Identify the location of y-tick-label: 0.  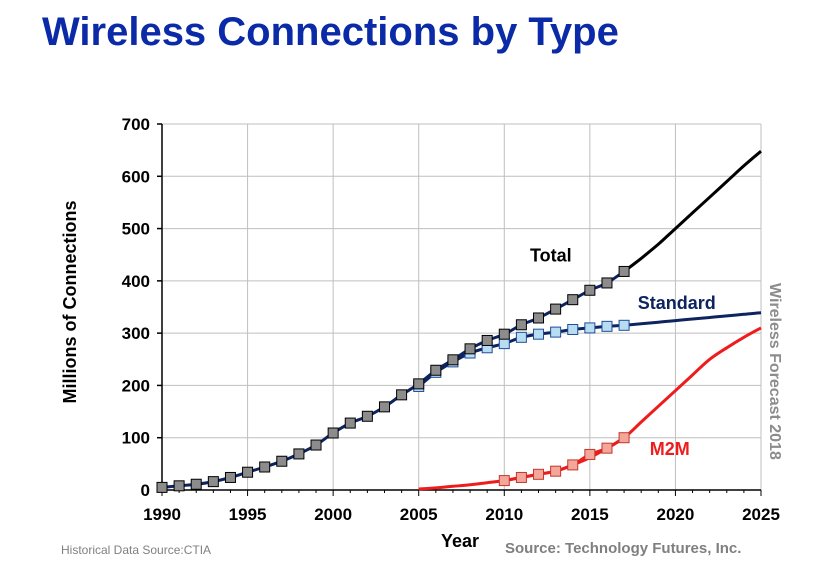
(145, 490).